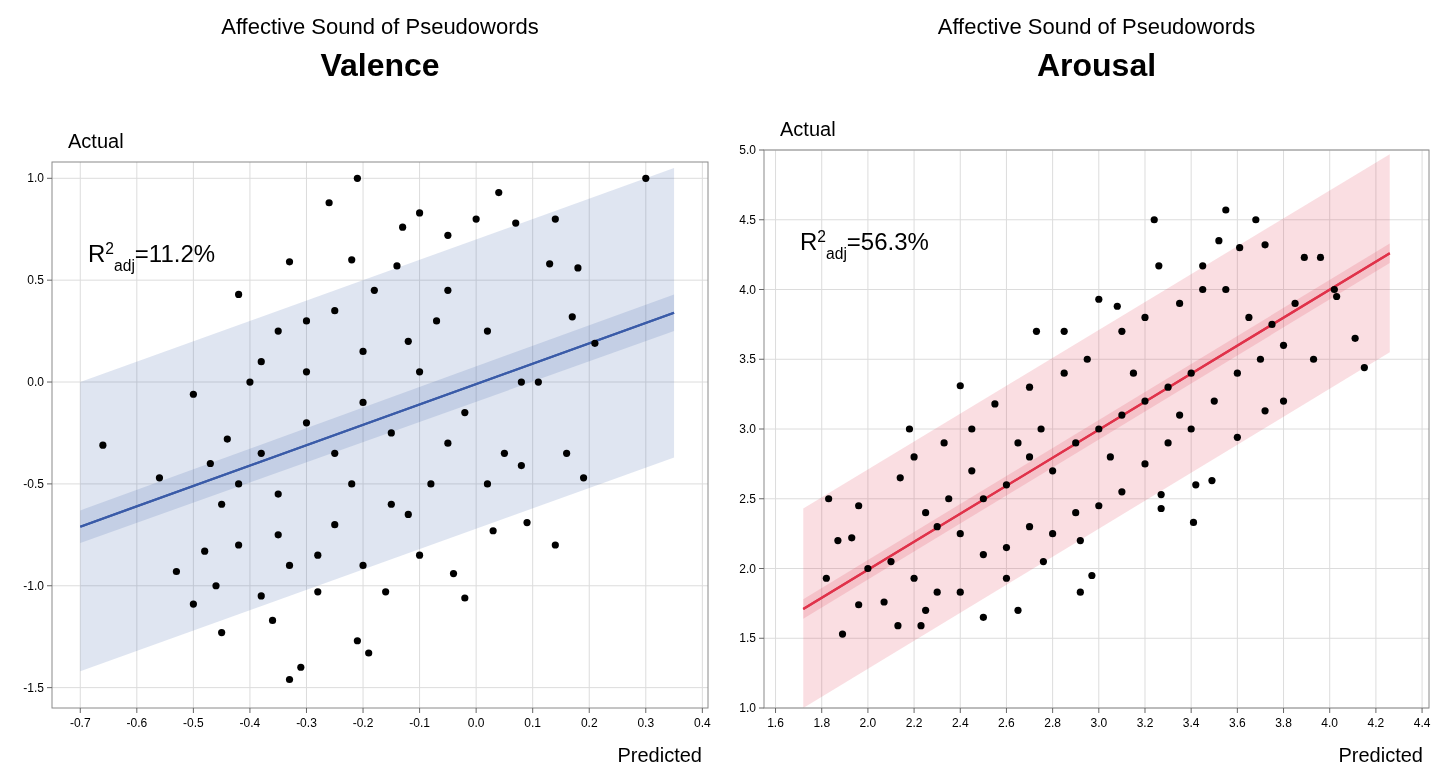 The width and height of the screenshot is (1441, 774). Describe the element at coordinates (1096, 65) in the screenshot. I see `chart-subtitle: Arousal` at that location.